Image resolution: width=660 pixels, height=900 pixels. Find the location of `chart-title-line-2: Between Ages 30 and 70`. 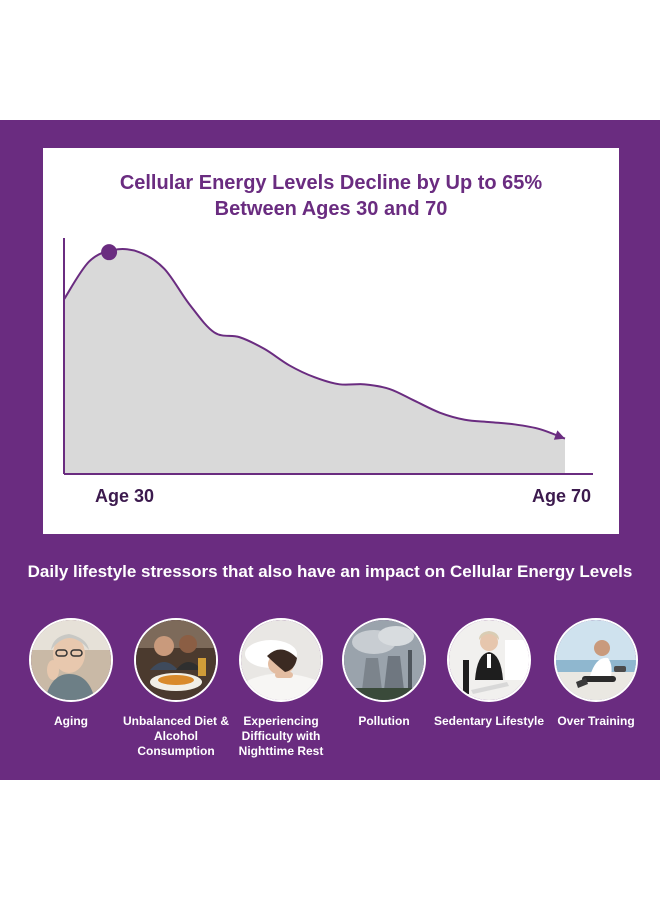

chart-title-line-2: Between Ages 30 and 70 is located at coordinates (331, 209).